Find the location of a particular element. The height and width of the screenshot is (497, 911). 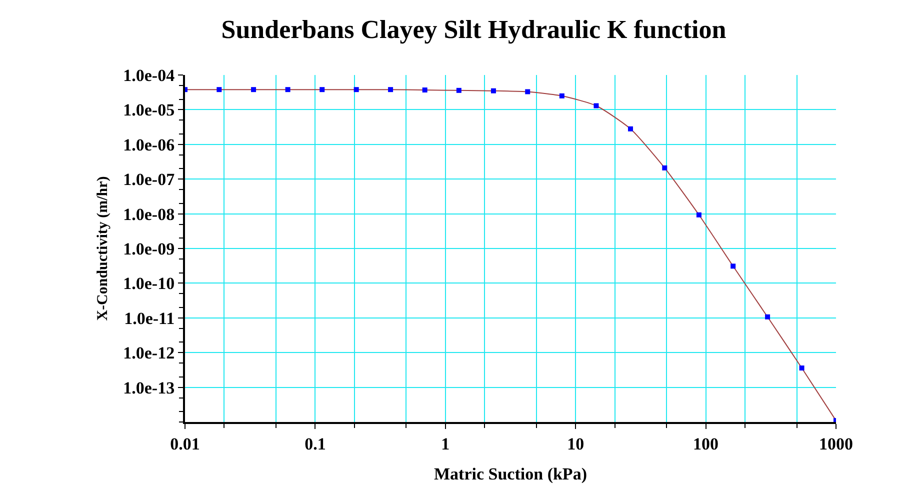

chart-title: Sunderbans Clayey Silt Hydraulic K function is located at coordinates (474, 29).